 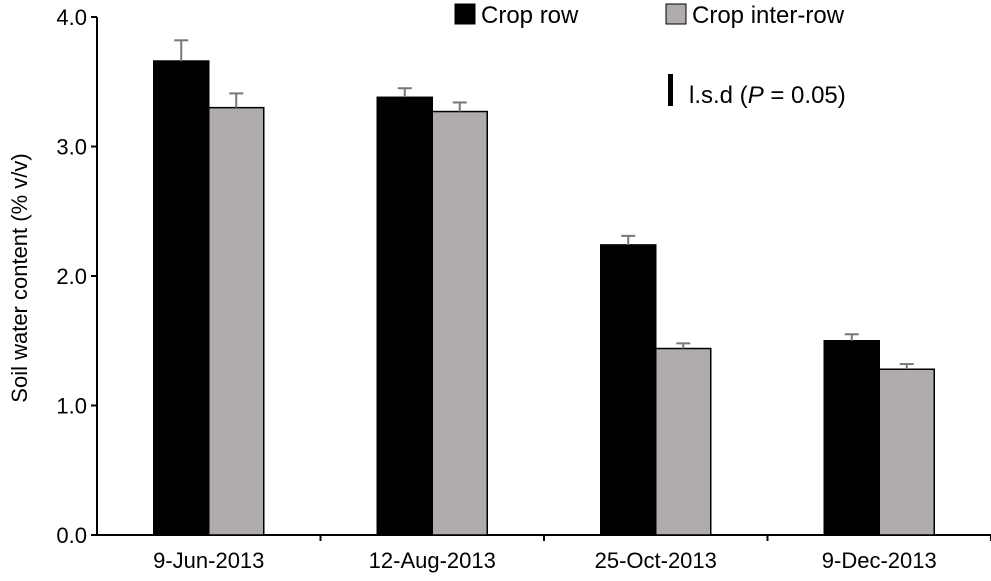 I want to click on y-ticks: 0.0 1.0 2.0 3.0 4.0, so click(x=76, y=276).